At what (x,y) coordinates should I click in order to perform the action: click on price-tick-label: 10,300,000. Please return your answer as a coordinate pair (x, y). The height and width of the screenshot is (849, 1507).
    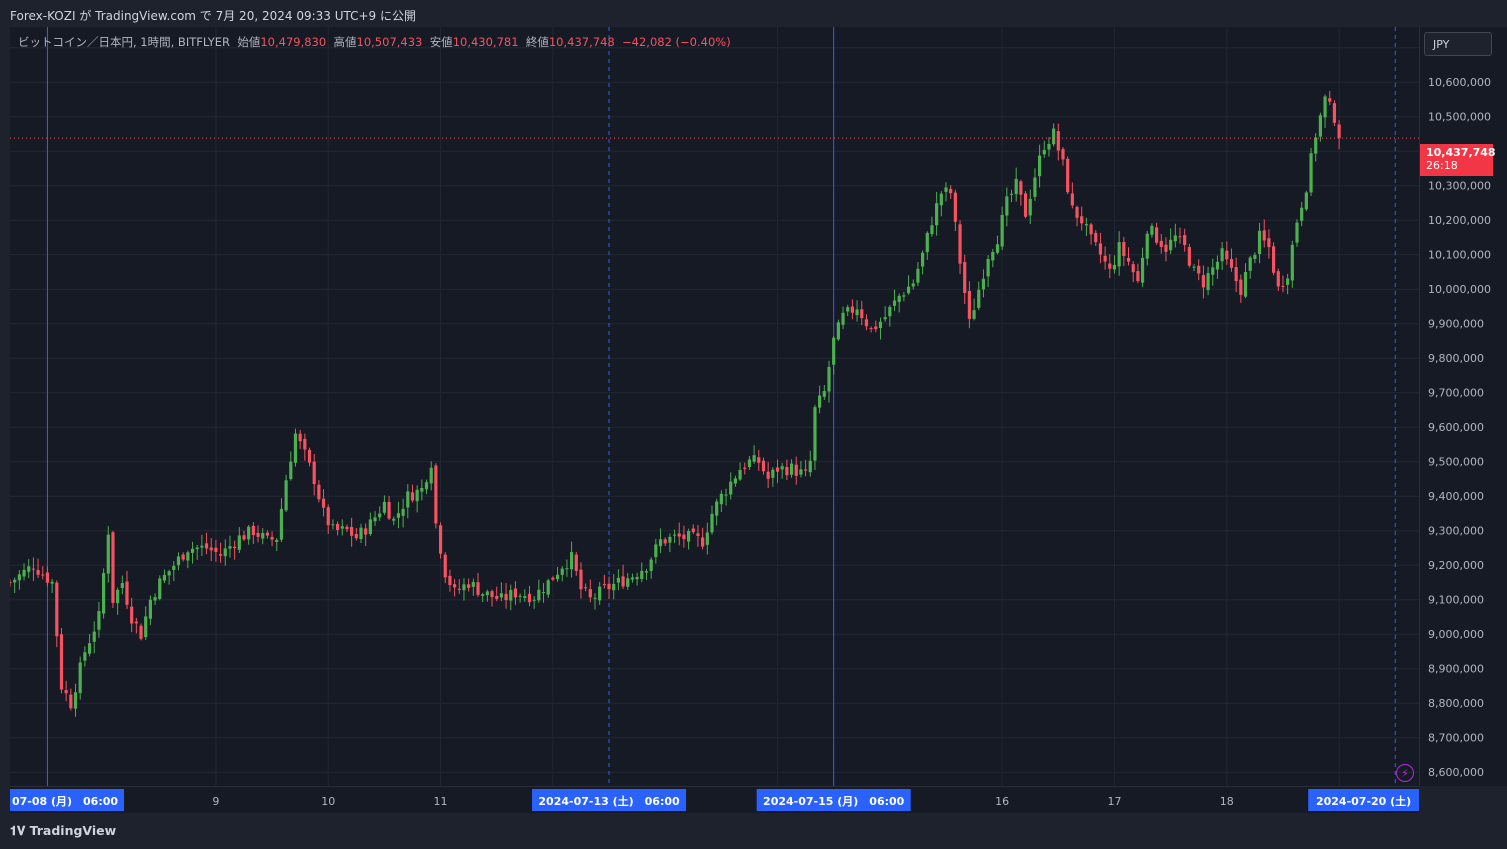
    Looking at the image, I should click on (1459, 186).